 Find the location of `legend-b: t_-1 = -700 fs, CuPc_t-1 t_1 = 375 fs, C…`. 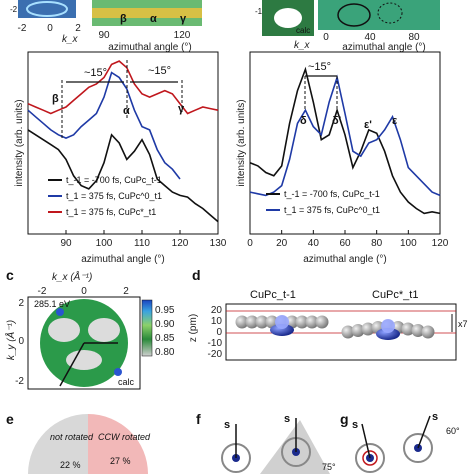

legend-b: t_-1 = -700 fs, CuPc_t-1 t_1 = 375 fs, C… is located at coordinates (323, 202).